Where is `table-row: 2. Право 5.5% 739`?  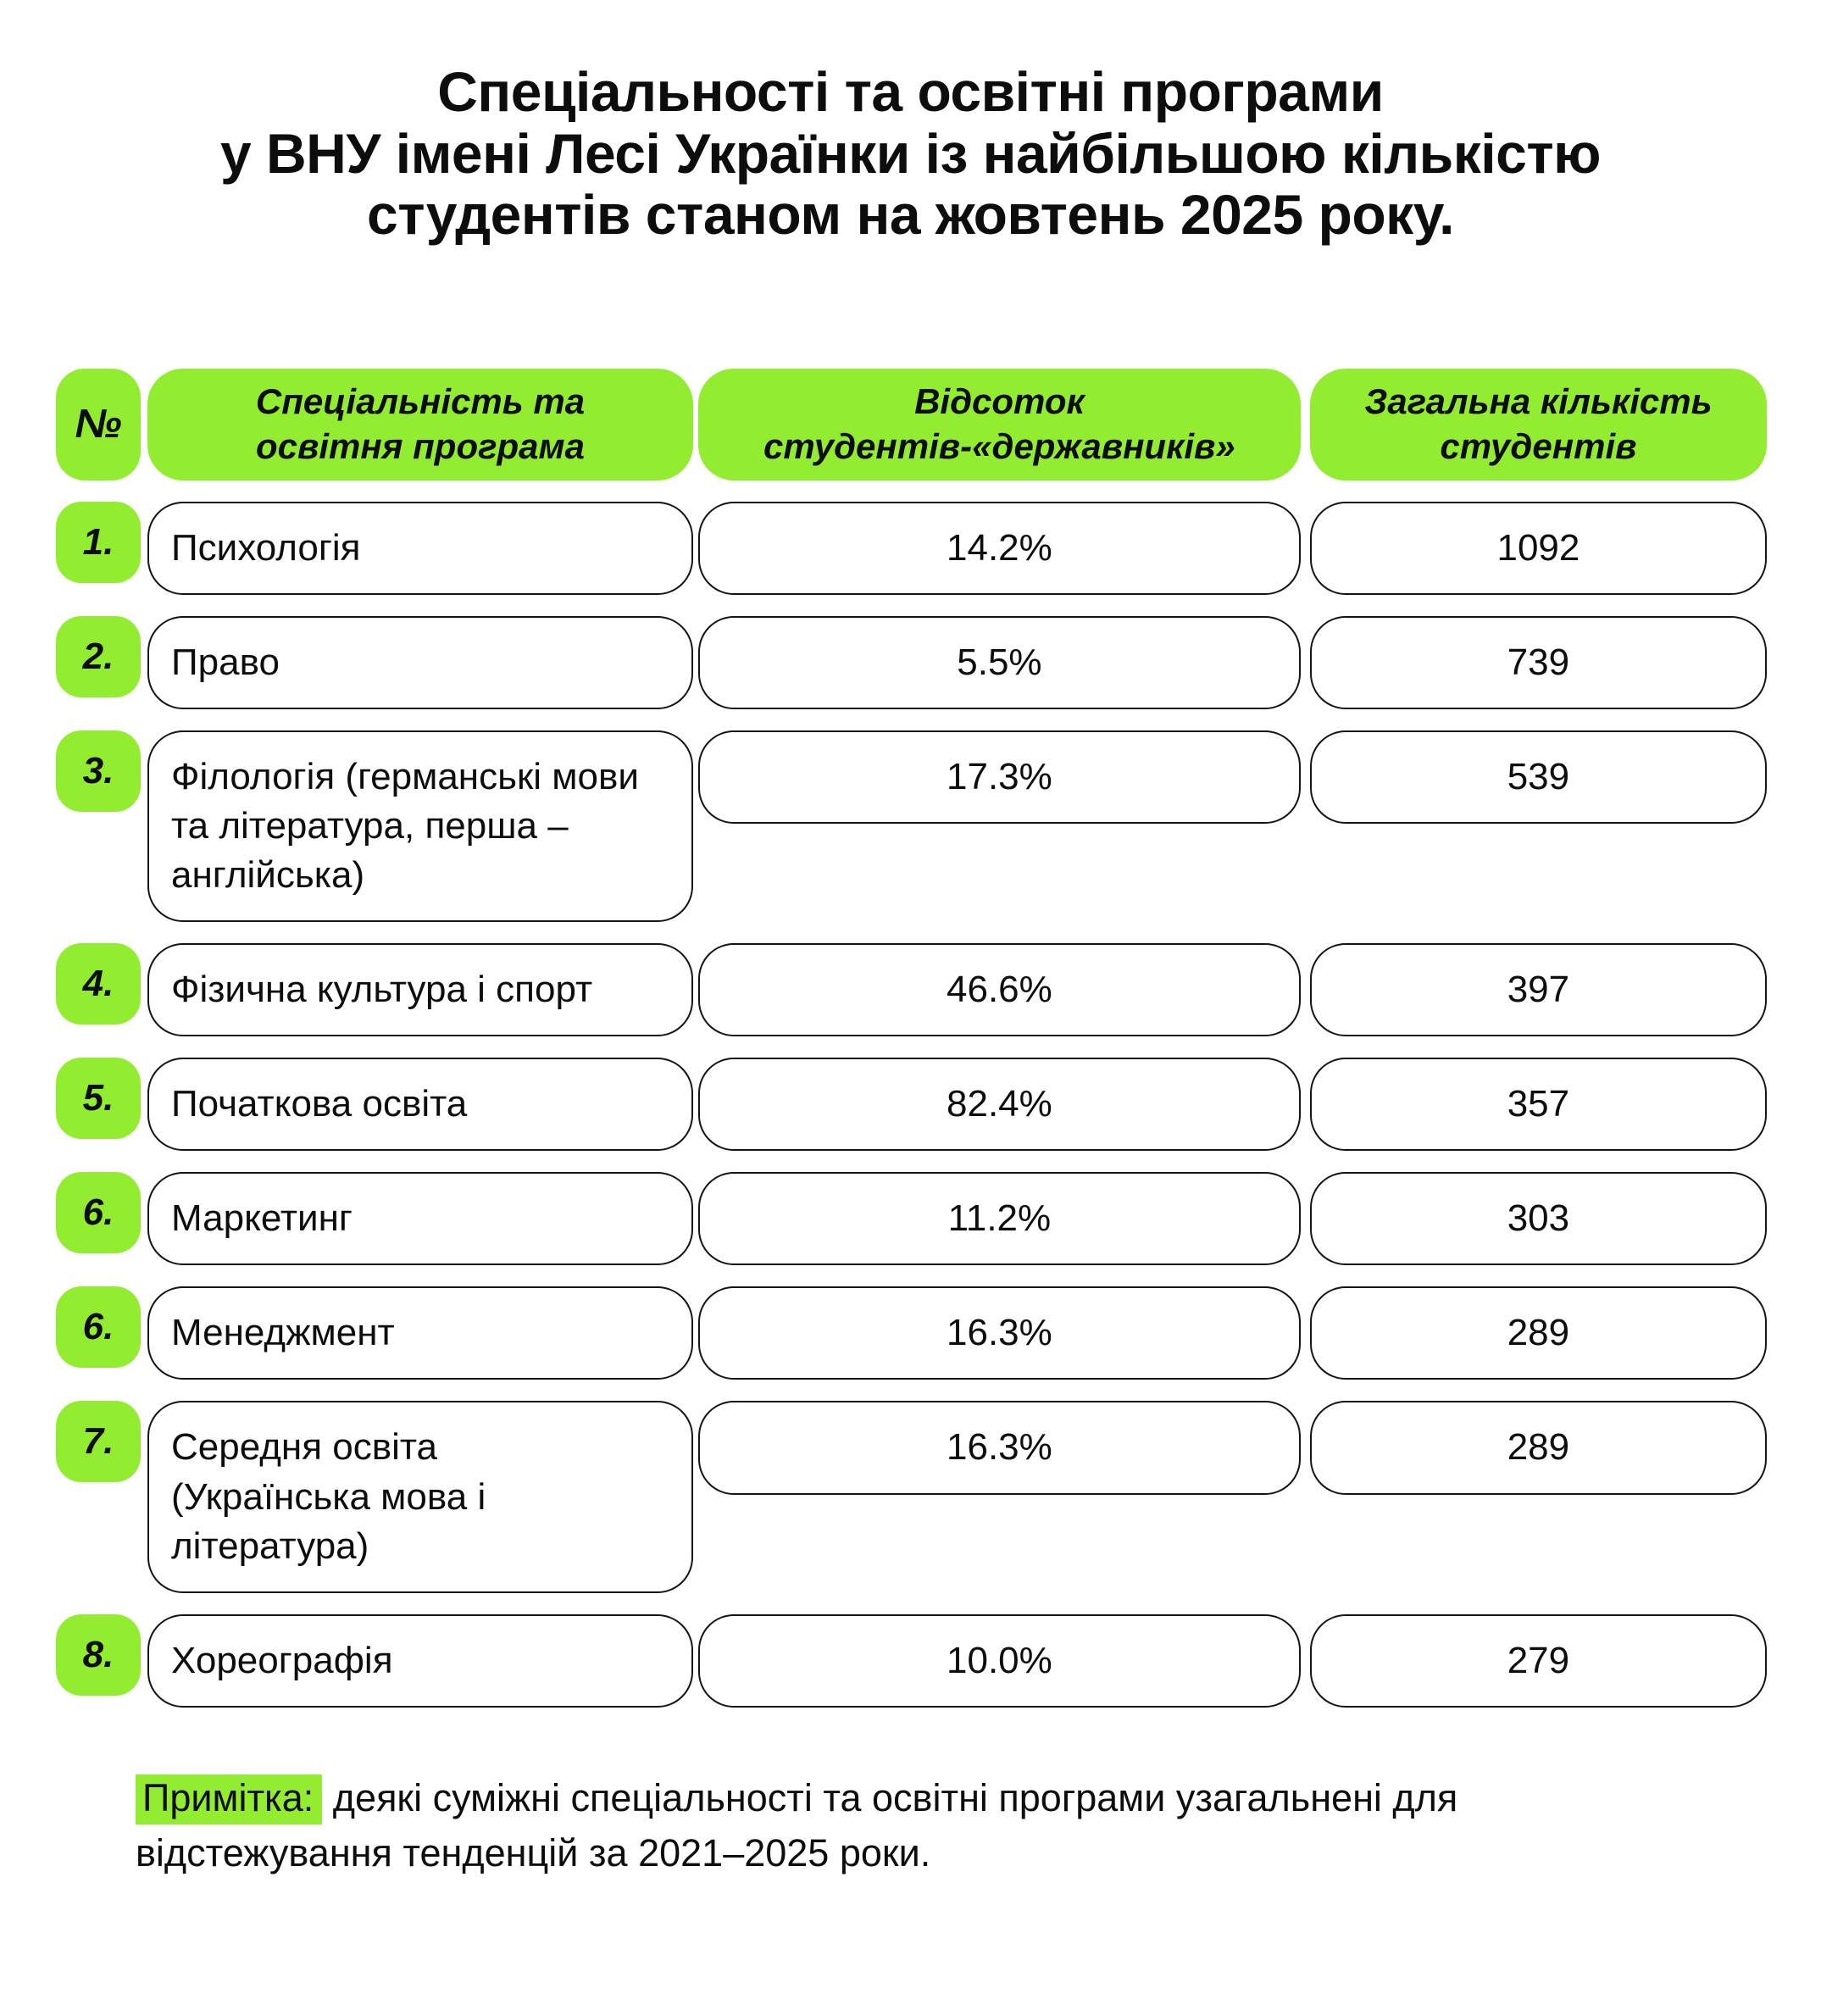
table-row: 2. Право 5.5% 739 is located at coordinates (911, 662).